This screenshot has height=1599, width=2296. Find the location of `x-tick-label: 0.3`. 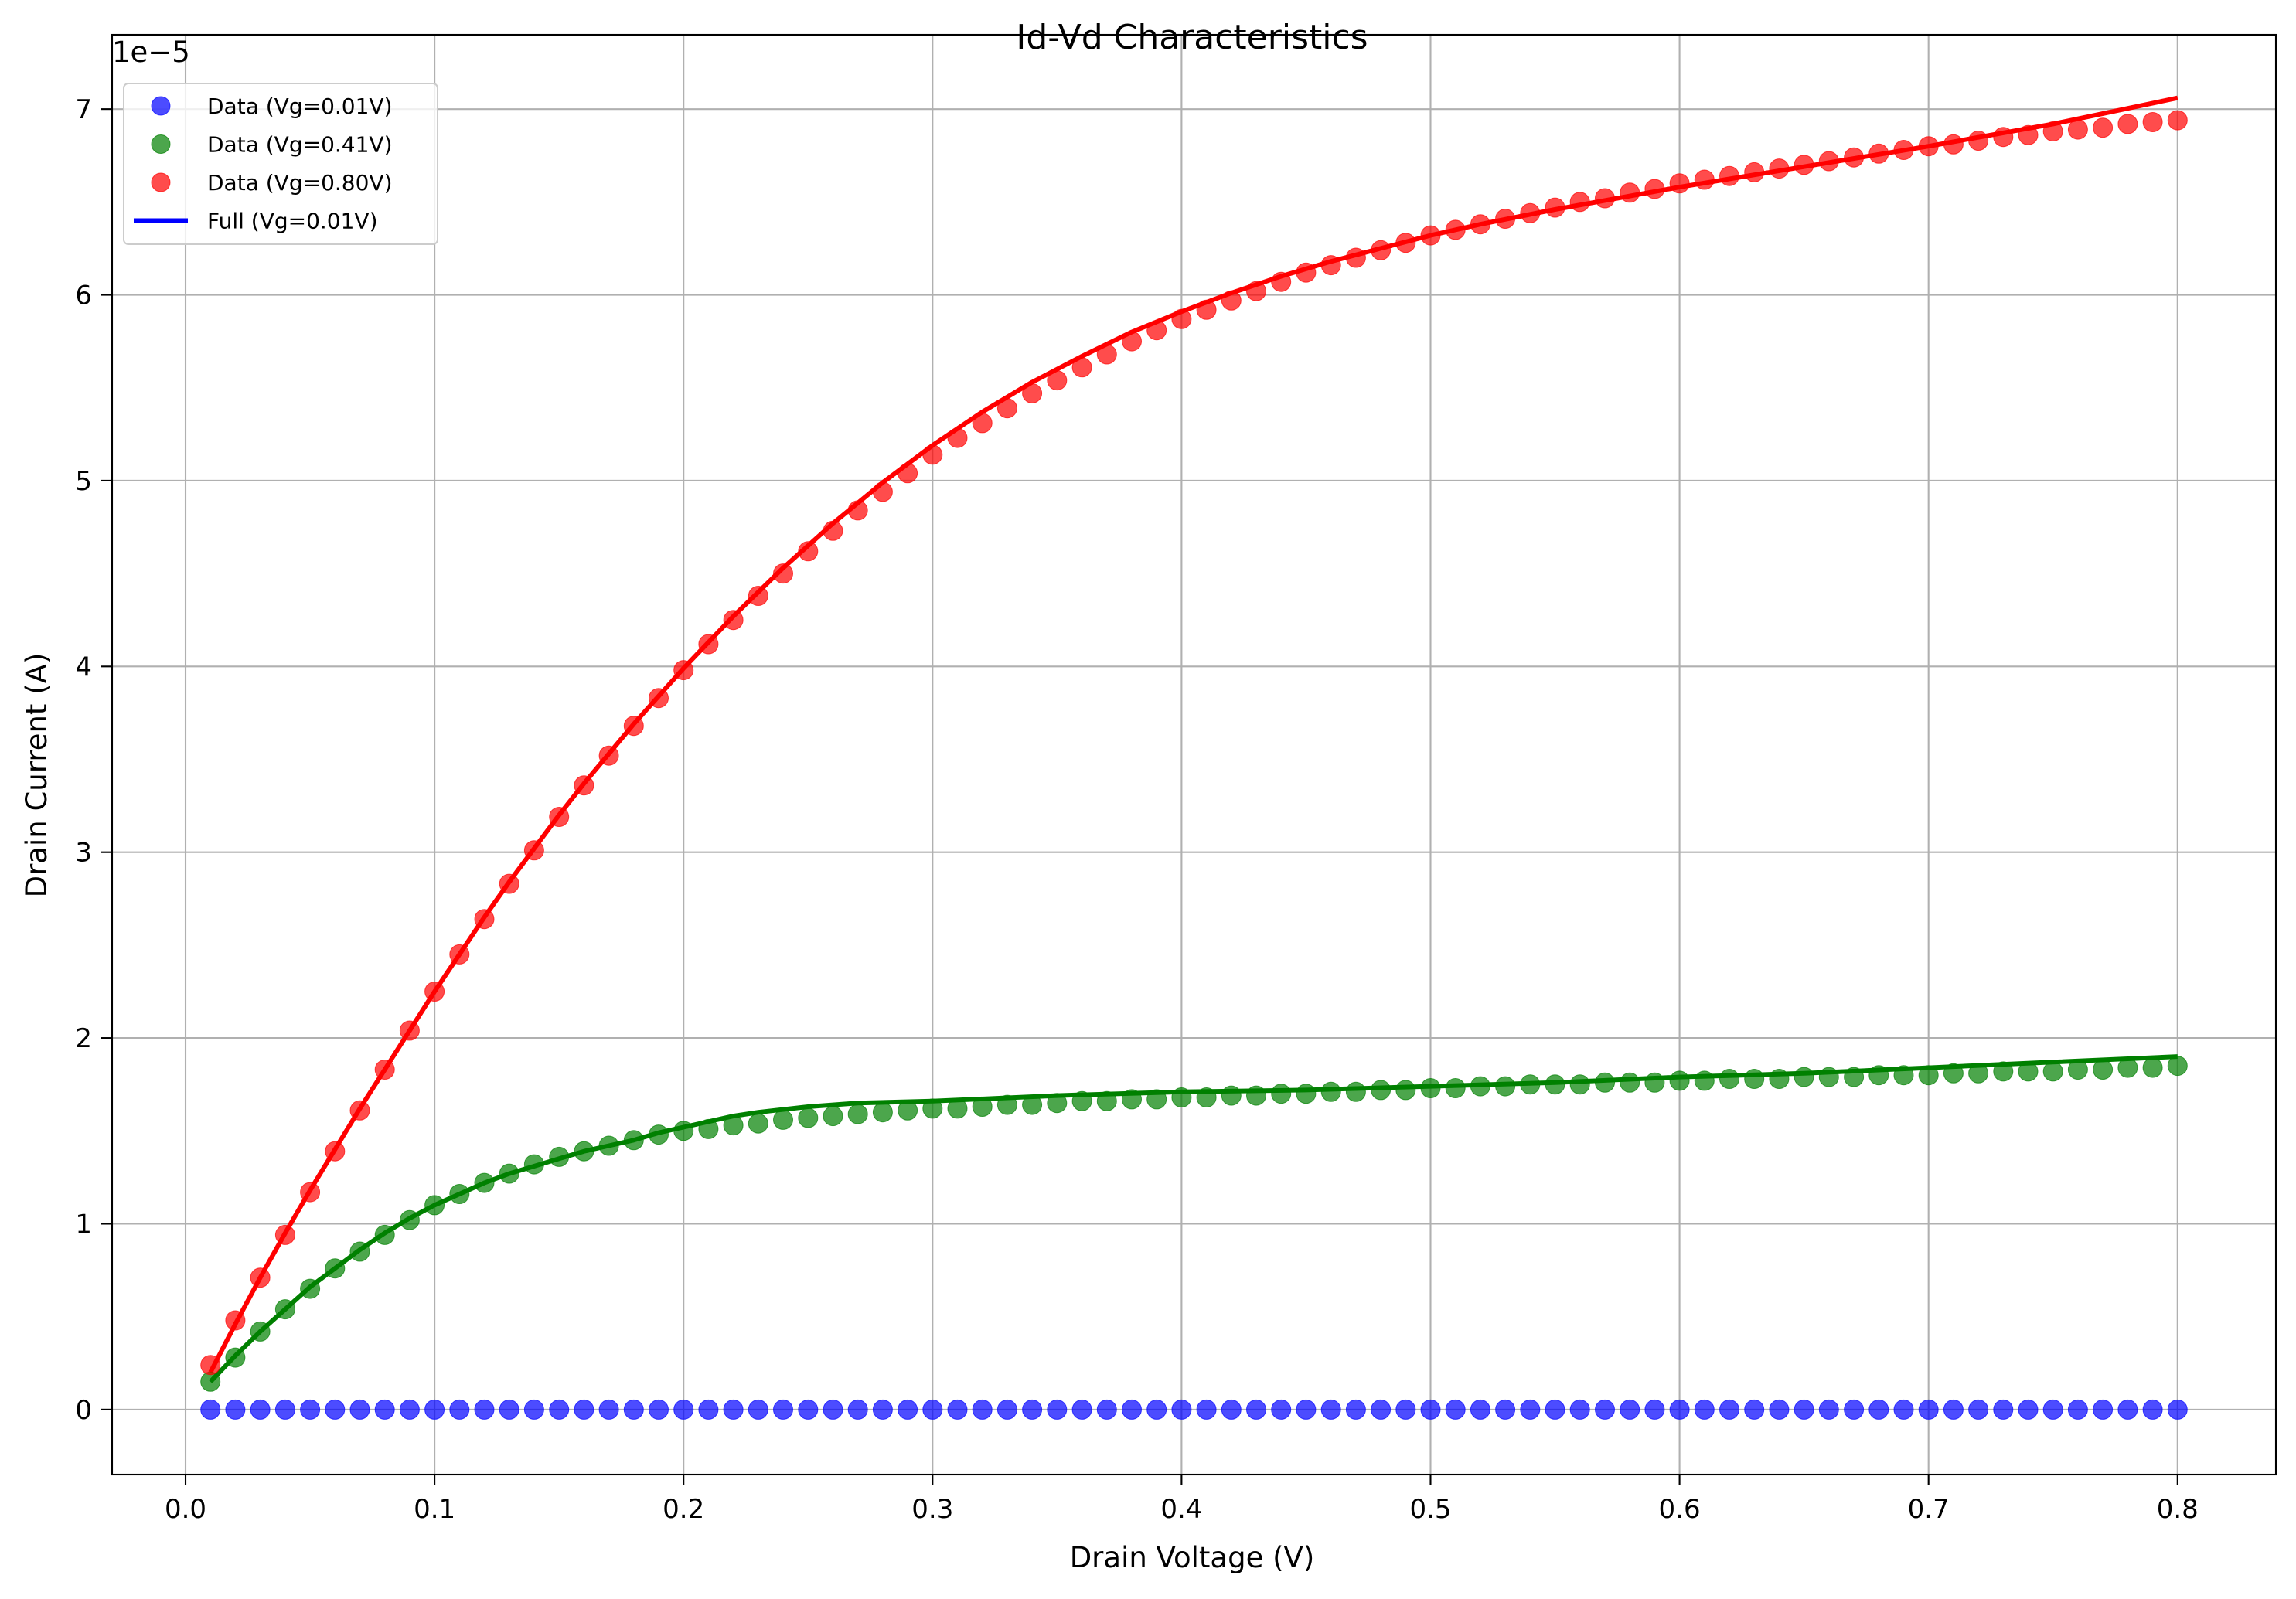

x-tick-label: 0.3 is located at coordinates (932, 1509).